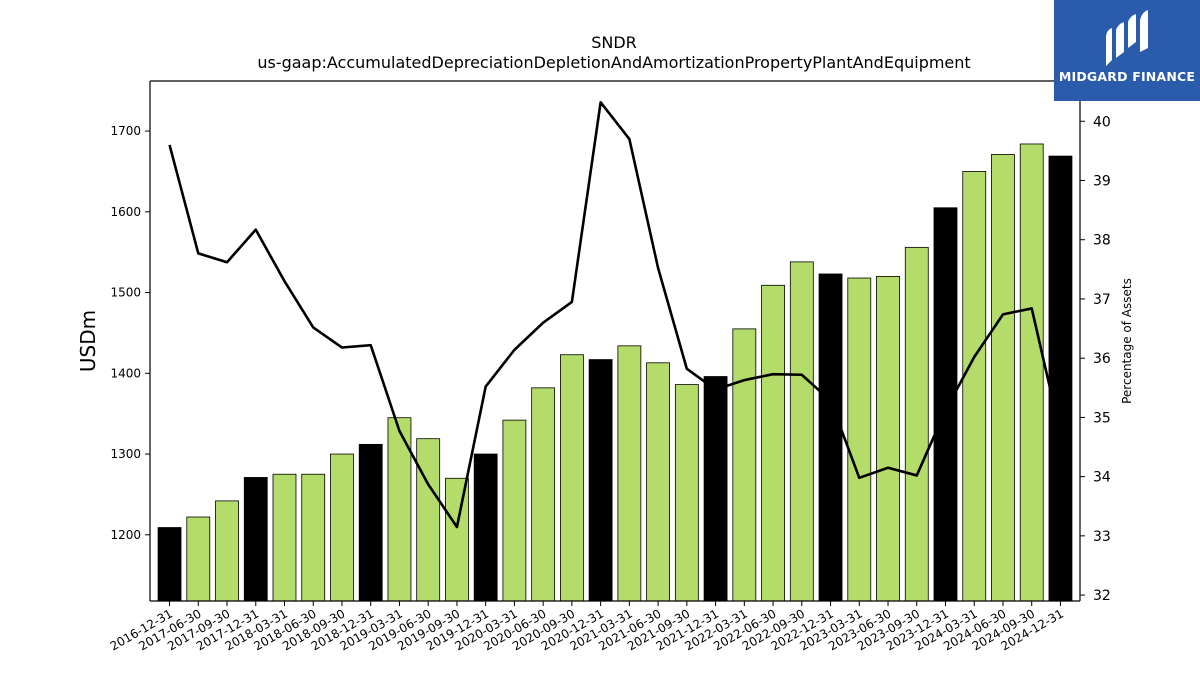 This screenshot has width=1200, height=675. What do you see at coordinates (125, 454) in the screenshot?
I see `y-tick-label: 1300` at bounding box center [125, 454].